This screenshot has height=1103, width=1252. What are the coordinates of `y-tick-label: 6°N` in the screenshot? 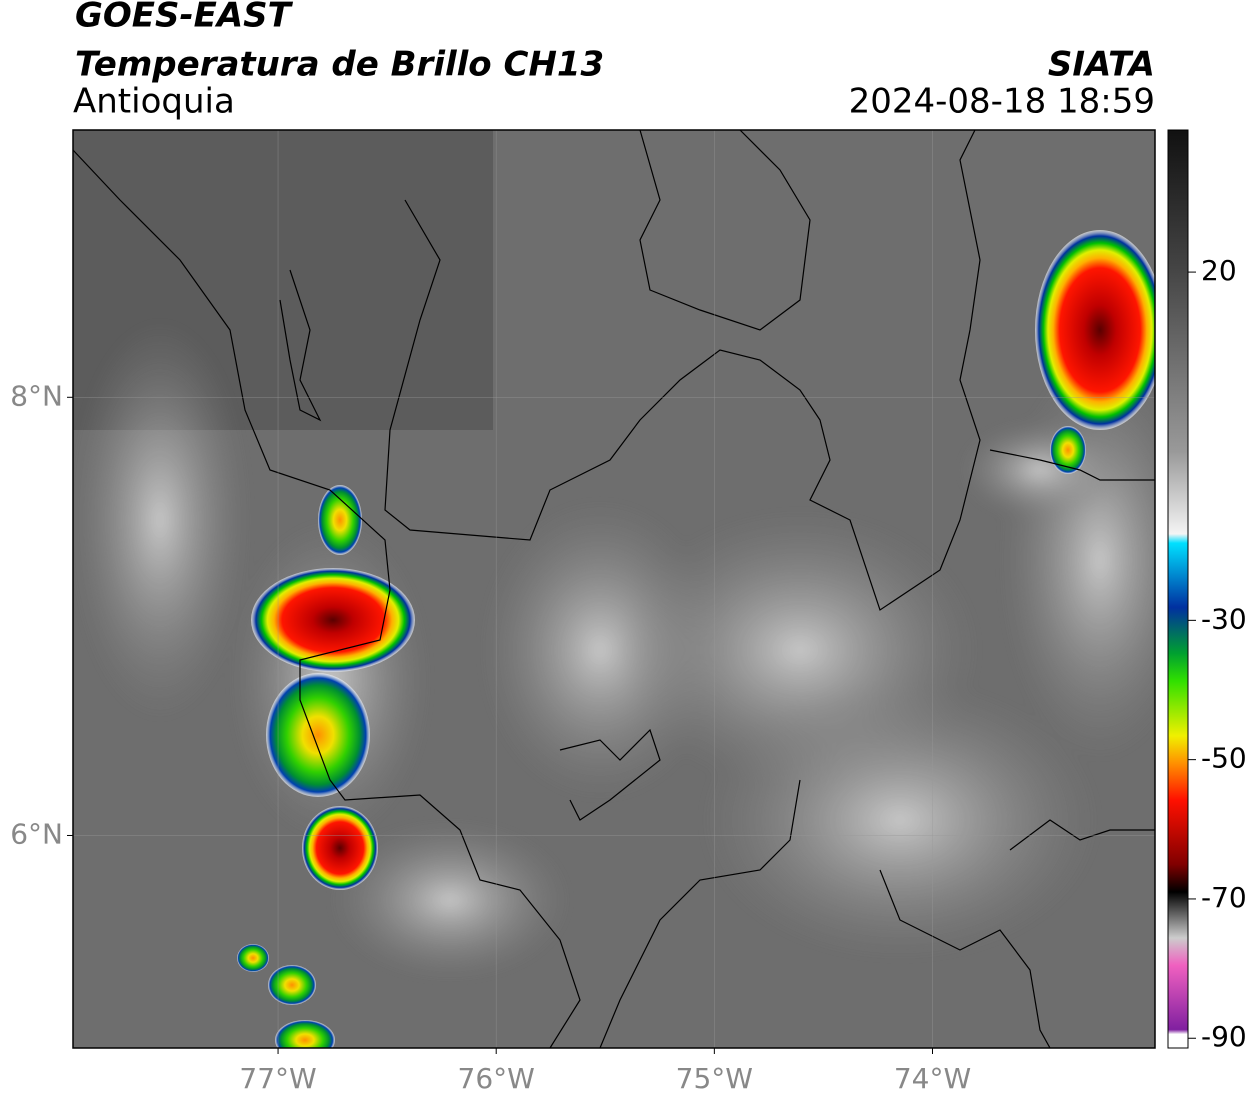 It's located at (36, 833).